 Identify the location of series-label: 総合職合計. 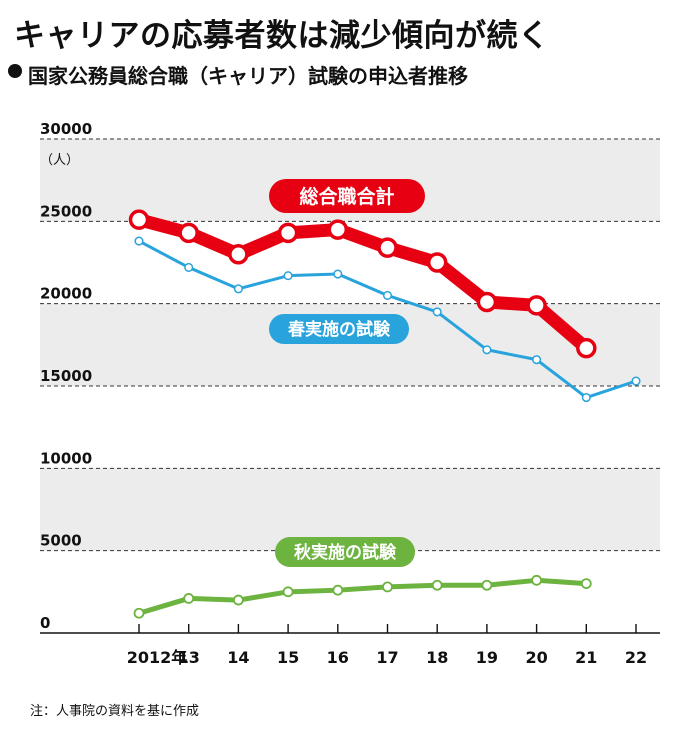
(346, 196).